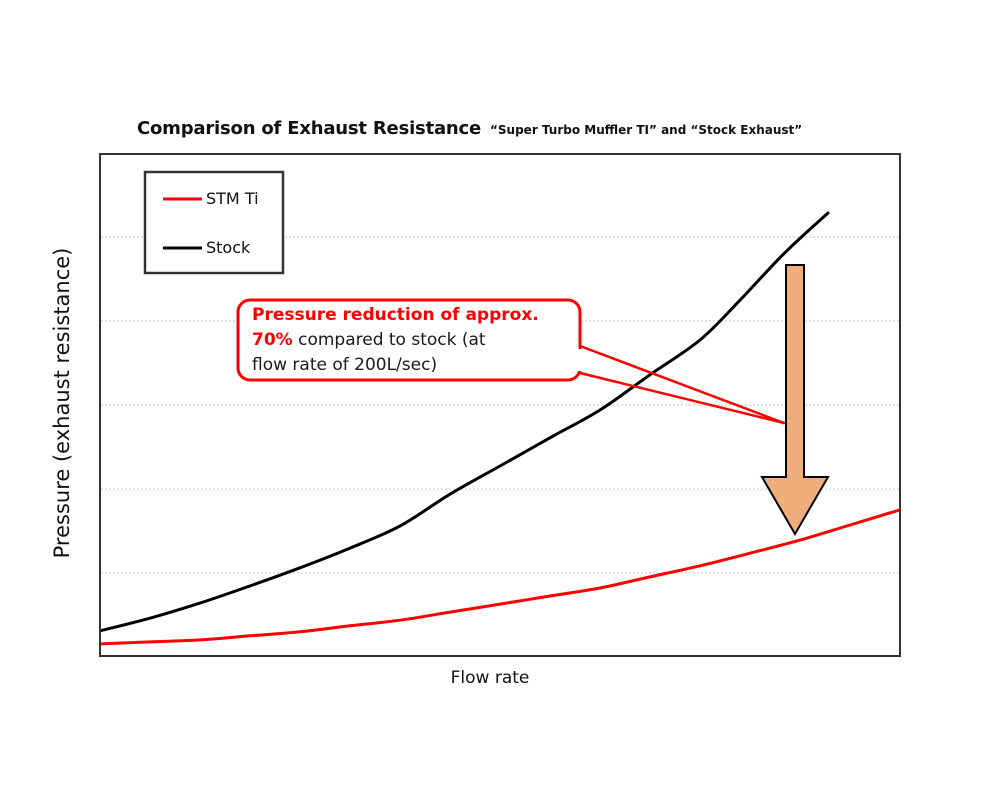 The height and width of the screenshot is (800, 1000). What do you see at coordinates (214, 222) in the screenshot?
I see `legend-box` at bounding box center [214, 222].